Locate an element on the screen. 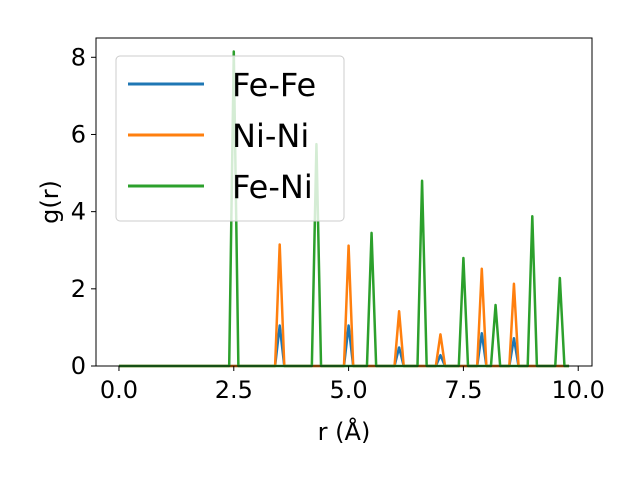 This screenshot has width=640, height=480. legend-box is located at coordinates (230, 138).